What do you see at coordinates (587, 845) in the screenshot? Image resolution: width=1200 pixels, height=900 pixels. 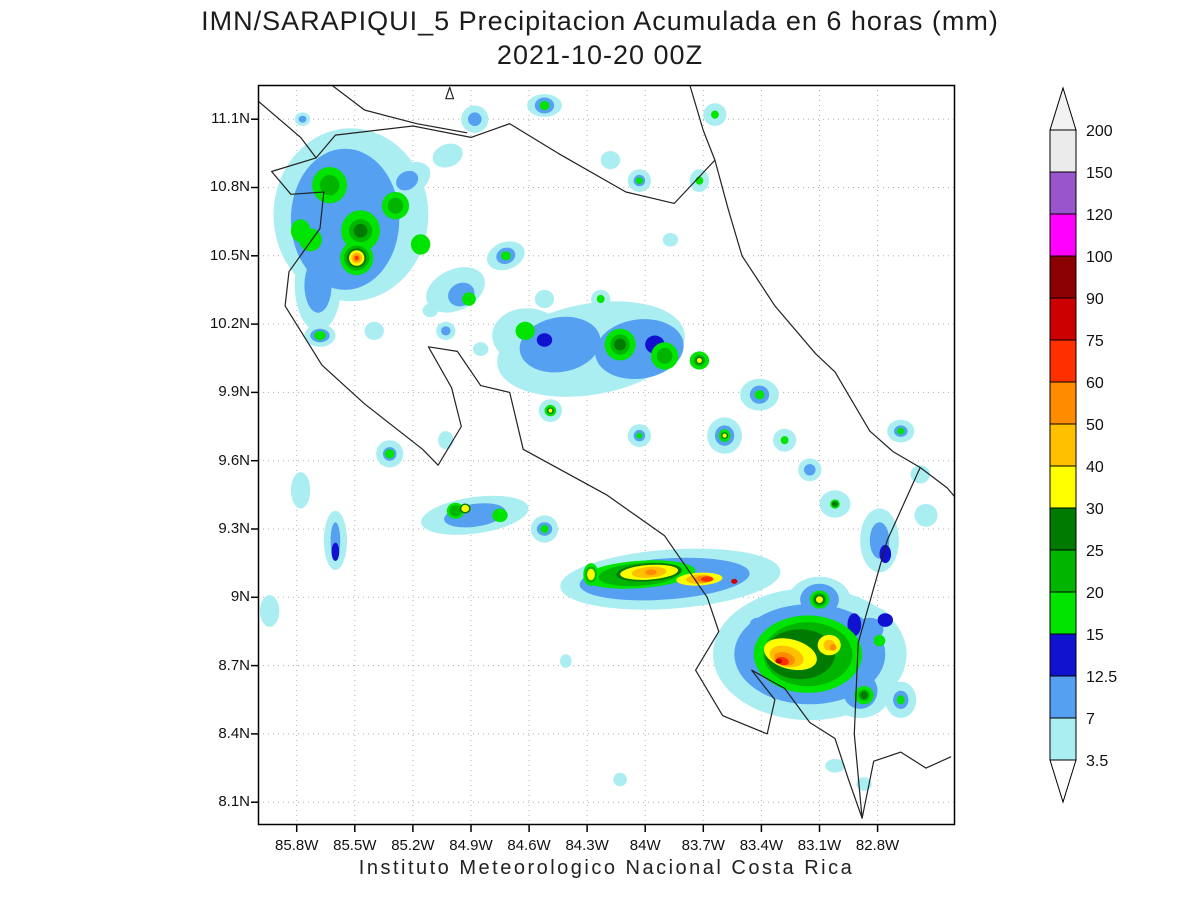 I see `lon-tick-label: 84.3W` at bounding box center [587, 845].